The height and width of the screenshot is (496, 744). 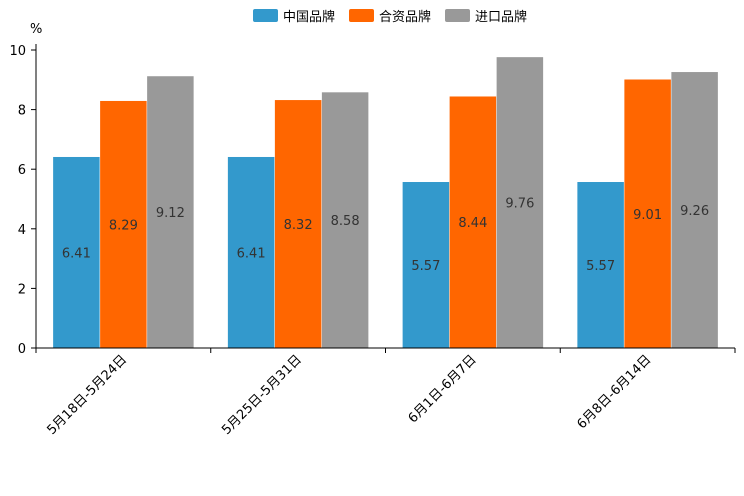 I want to click on legend-label: 合资品牌, so click(x=405, y=17).